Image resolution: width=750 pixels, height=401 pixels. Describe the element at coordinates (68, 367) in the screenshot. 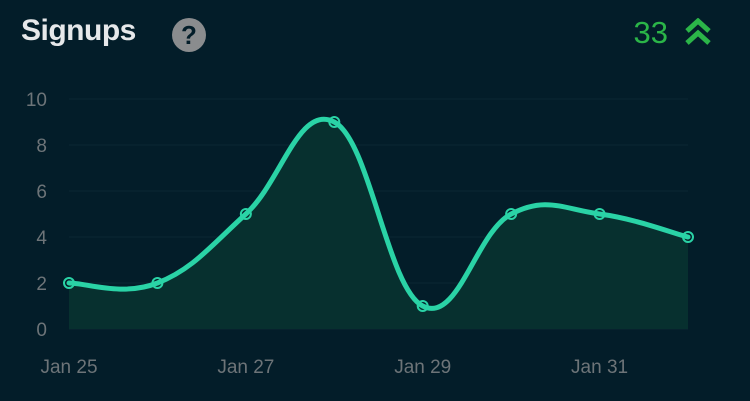

I see `x-tick-label: Jan 25` at that location.